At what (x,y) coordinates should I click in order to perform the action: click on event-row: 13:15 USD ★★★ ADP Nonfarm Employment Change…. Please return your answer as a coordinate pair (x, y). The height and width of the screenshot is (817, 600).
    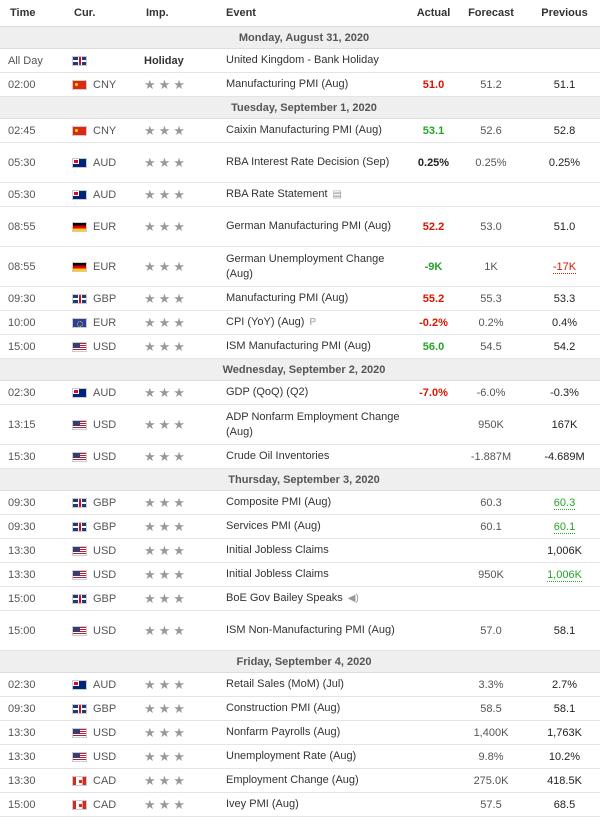
    Looking at the image, I should click on (300, 424).